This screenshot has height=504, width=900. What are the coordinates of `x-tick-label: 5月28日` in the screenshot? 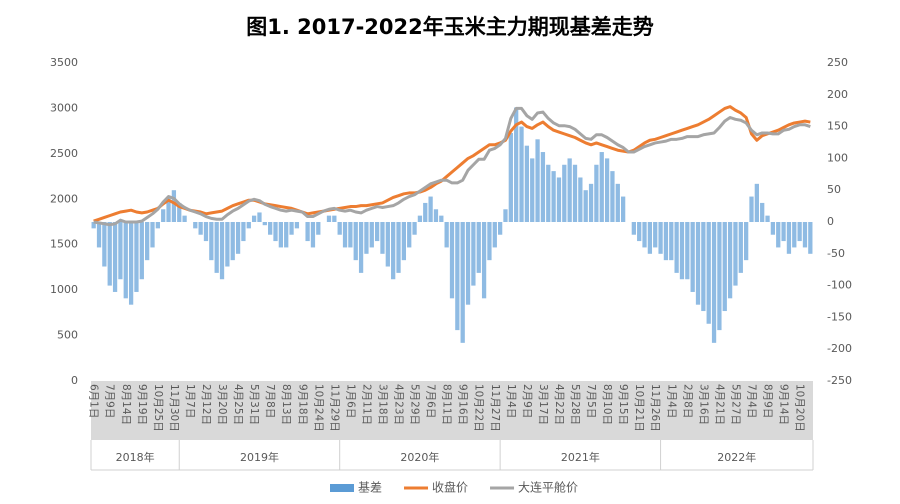 It's located at (575, 404).